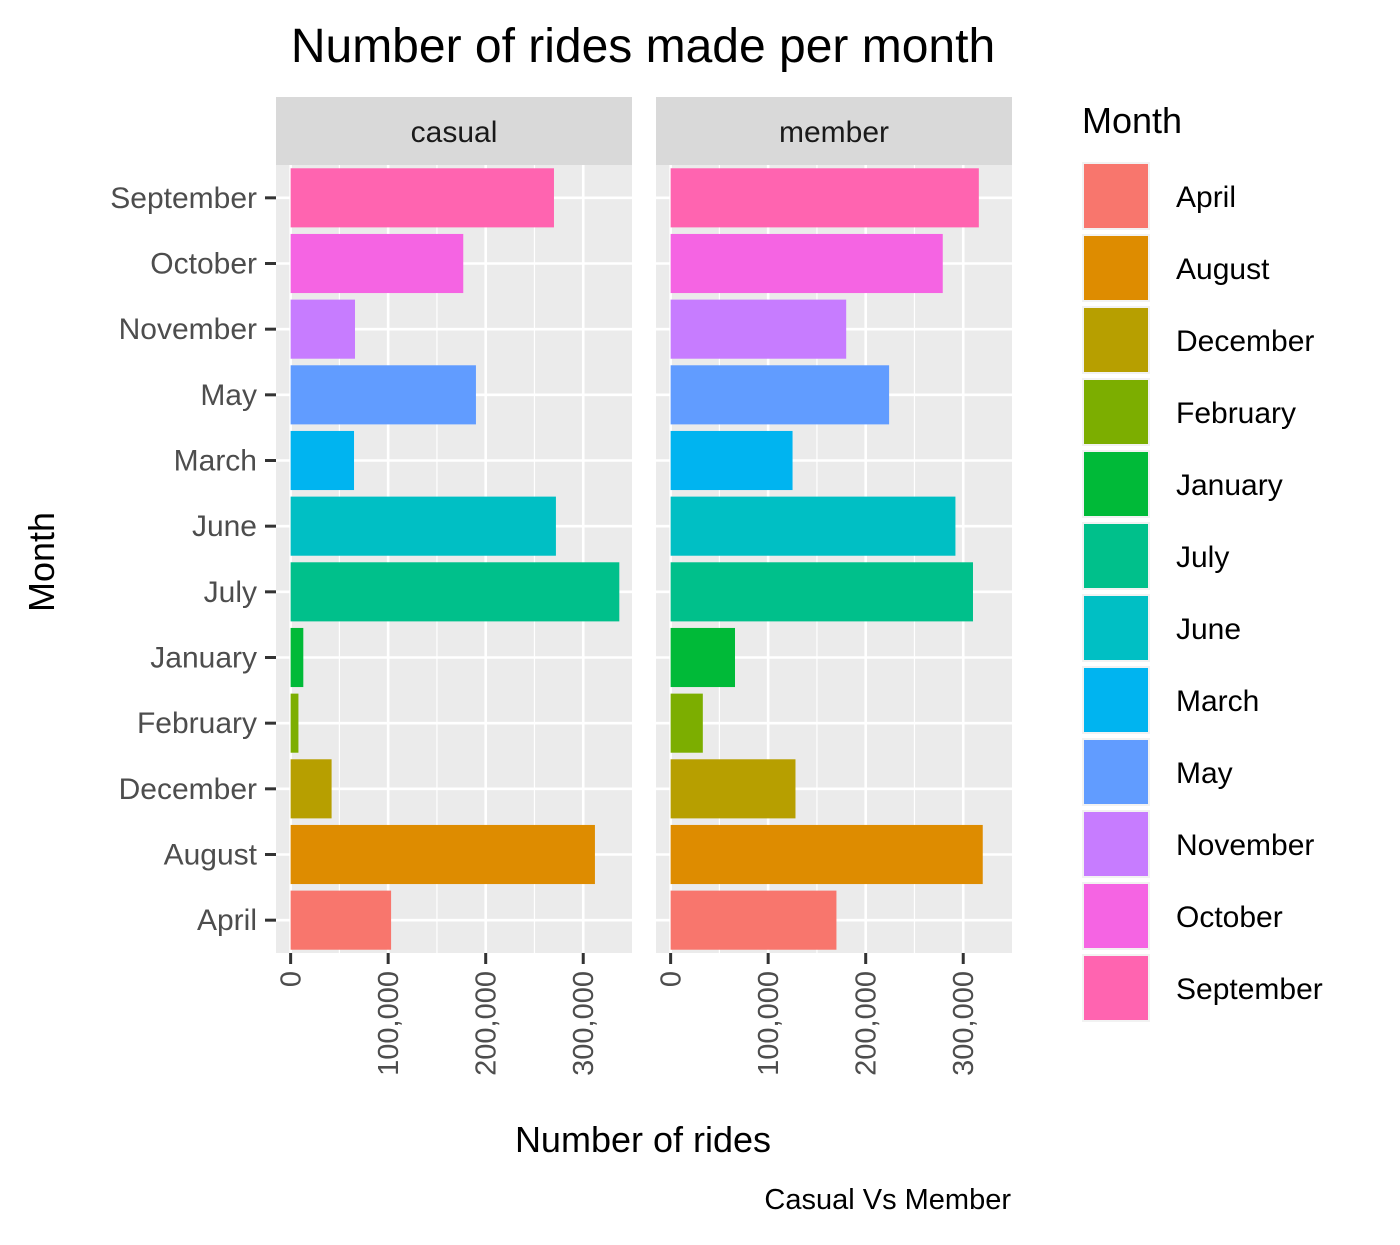  I want to click on facet-strip-casual, so click(454, 131).